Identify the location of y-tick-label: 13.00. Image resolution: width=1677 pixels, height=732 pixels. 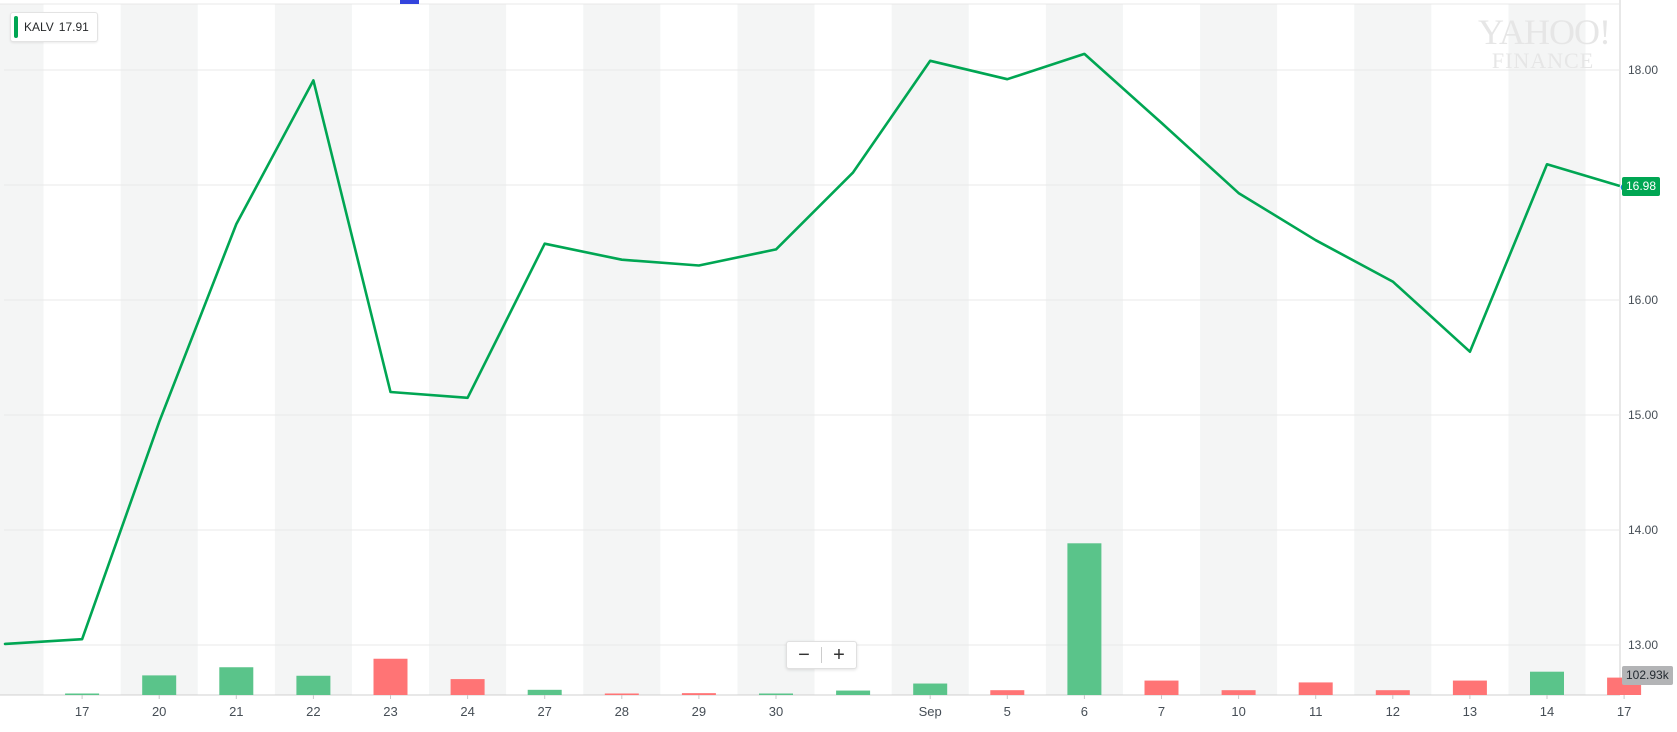
(1643, 645).